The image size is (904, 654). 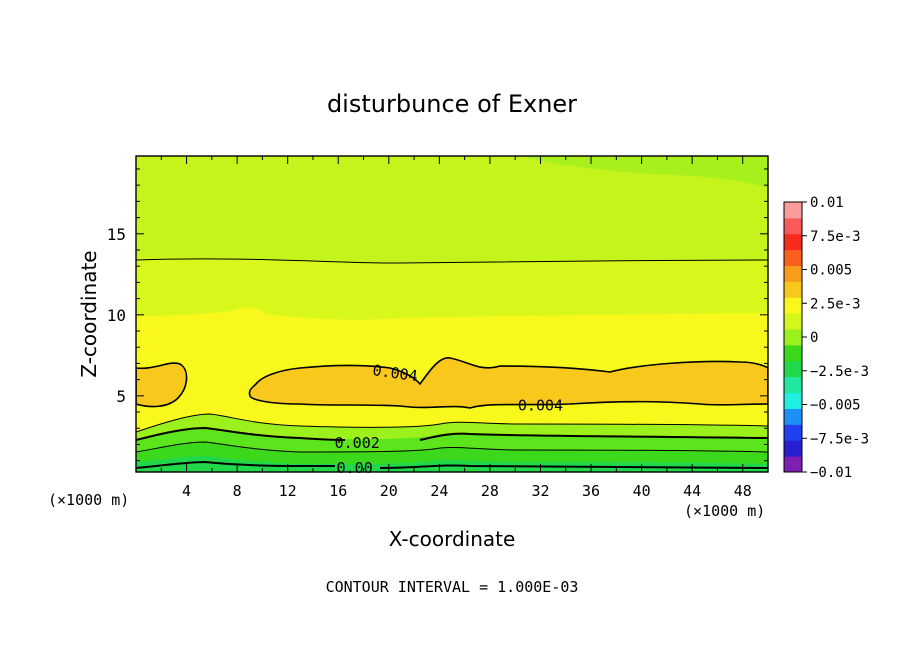 What do you see at coordinates (389, 491) in the screenshot?
I see `x-tick-label: 20` at bounding box center [389, 491].